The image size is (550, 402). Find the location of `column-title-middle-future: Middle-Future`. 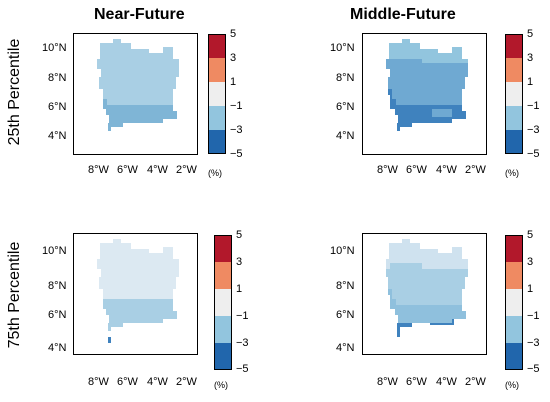

column-title-middle-future: Middle-Future is located at coordinates (403, 14).